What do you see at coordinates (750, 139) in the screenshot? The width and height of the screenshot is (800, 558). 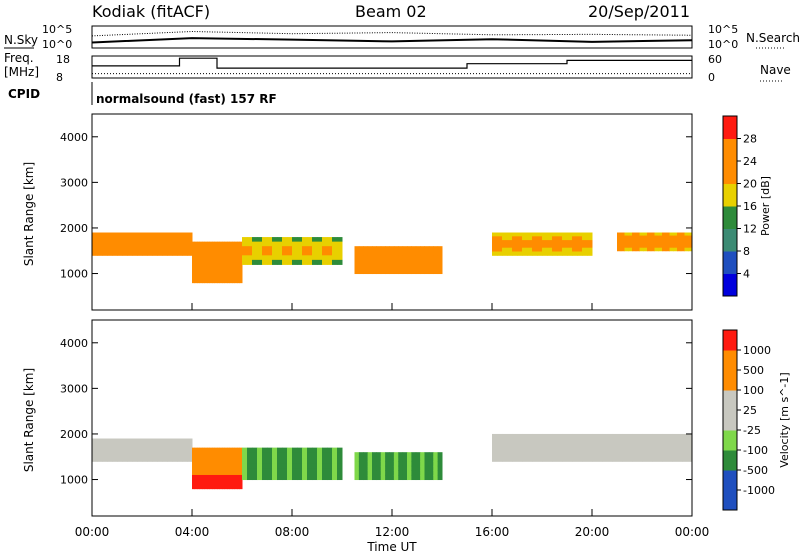 I see `colorbar-tick-label: 28` at bounding box center [750, 139].